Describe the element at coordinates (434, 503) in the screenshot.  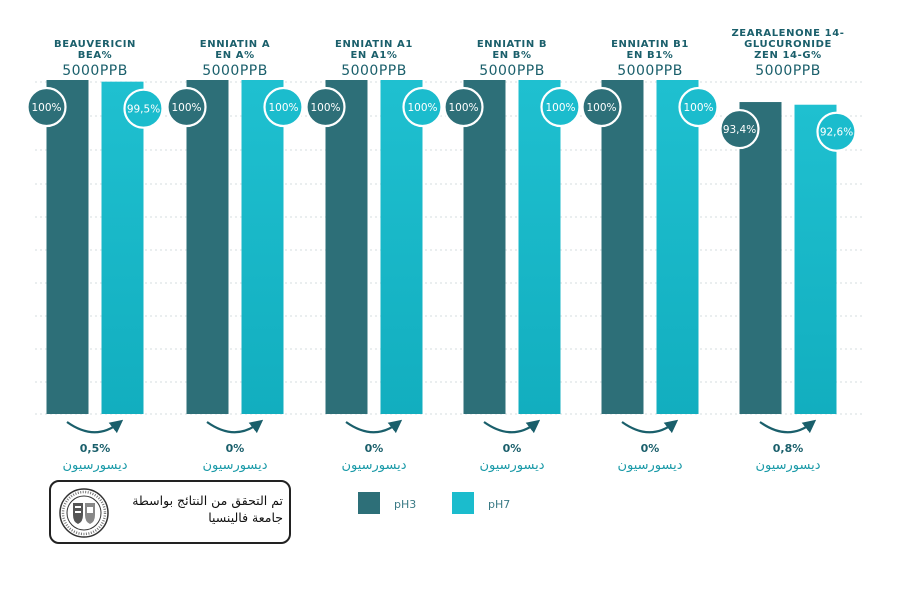
I see `legend: pH3 pH7` at that location.